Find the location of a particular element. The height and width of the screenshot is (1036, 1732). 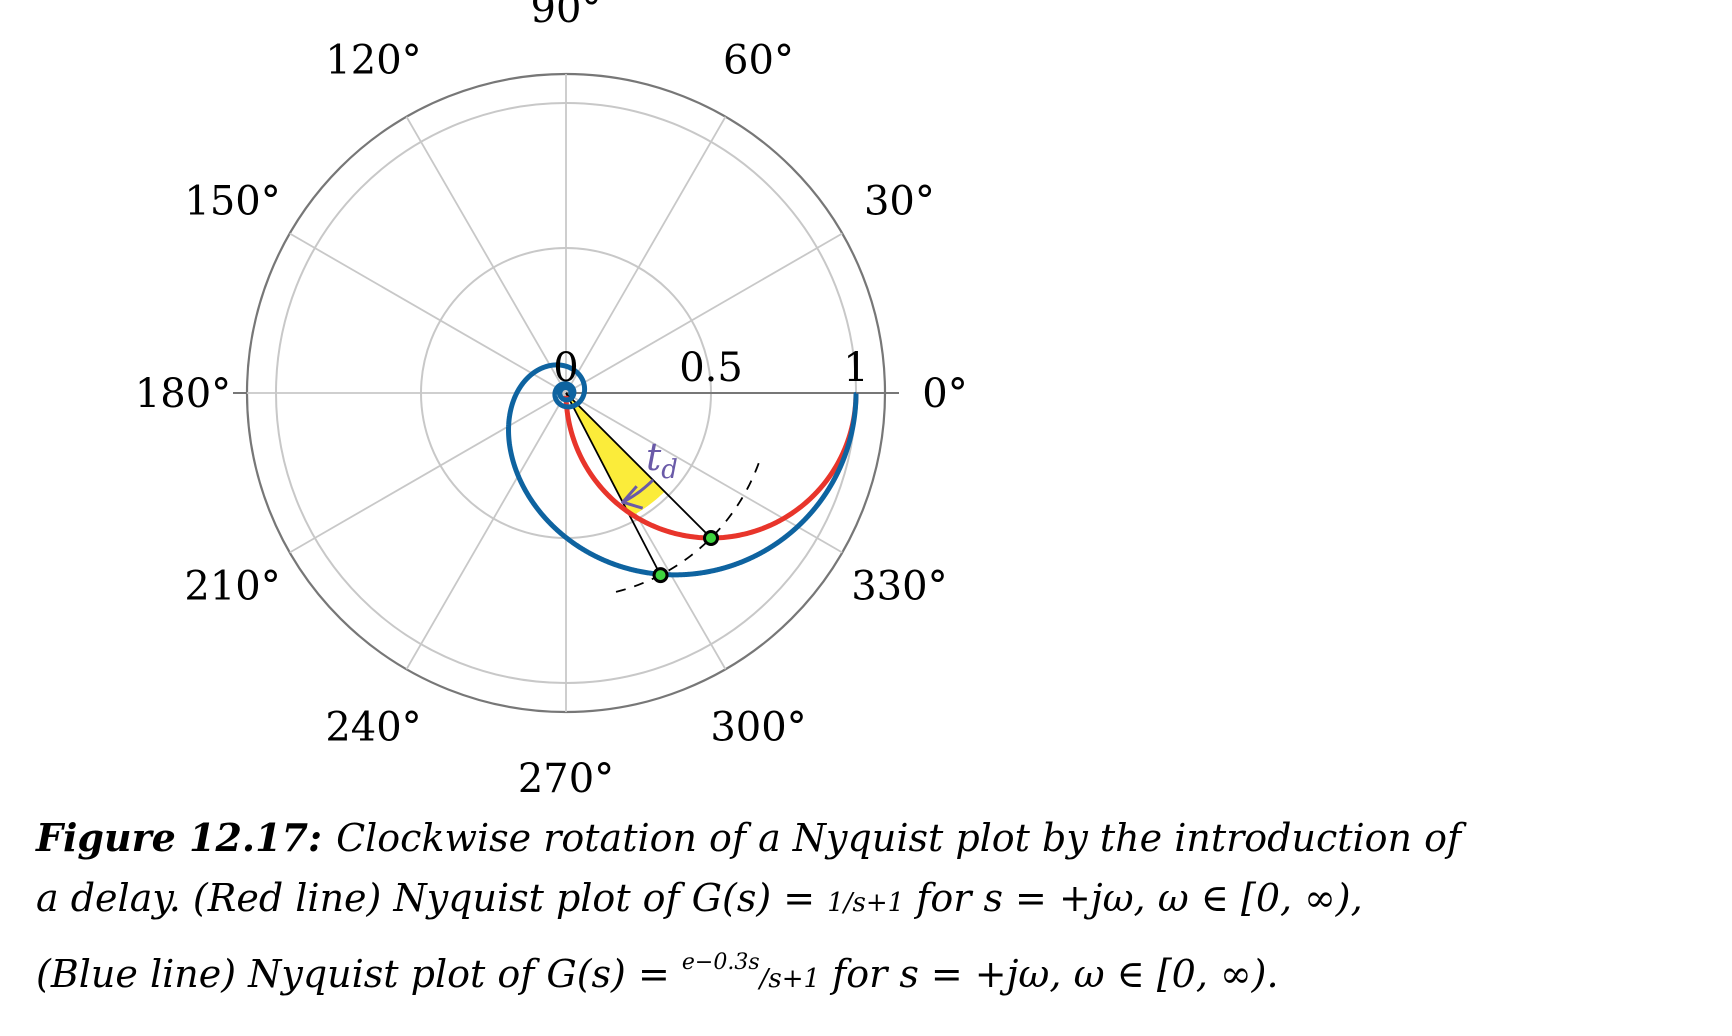

angle-tick-label: 150° is located at coordinates (232, 202).